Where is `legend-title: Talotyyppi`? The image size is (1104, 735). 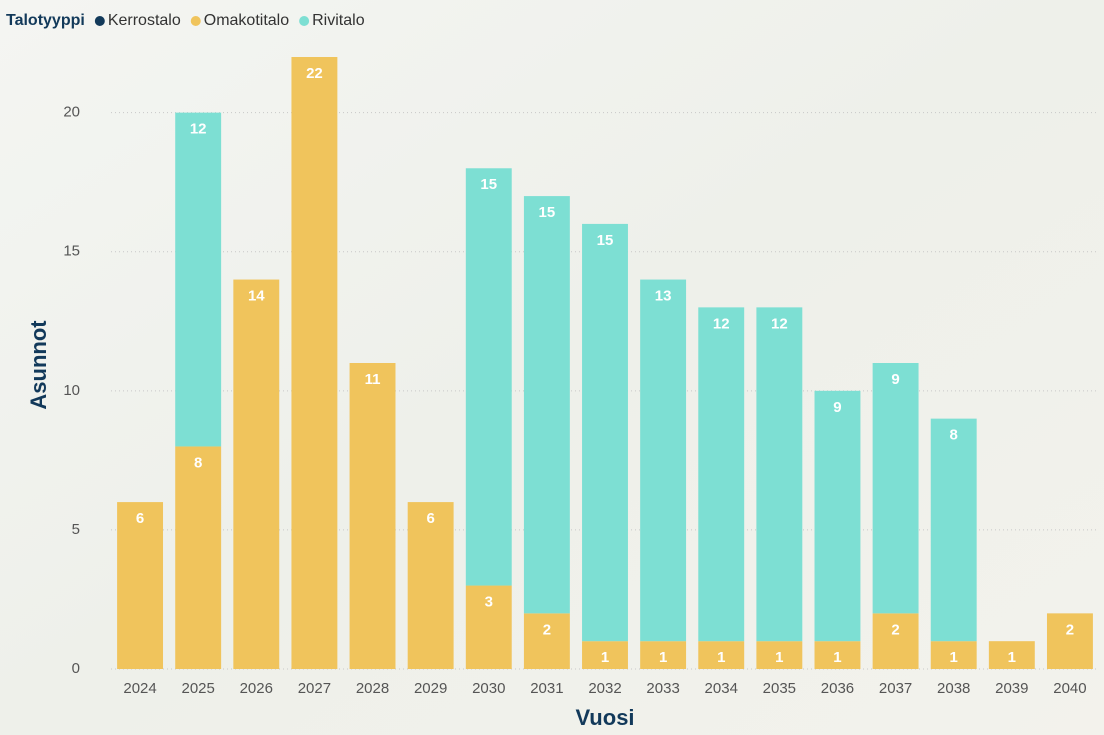
legend-title: Talotyyppi is located at coordinates (45, 20).